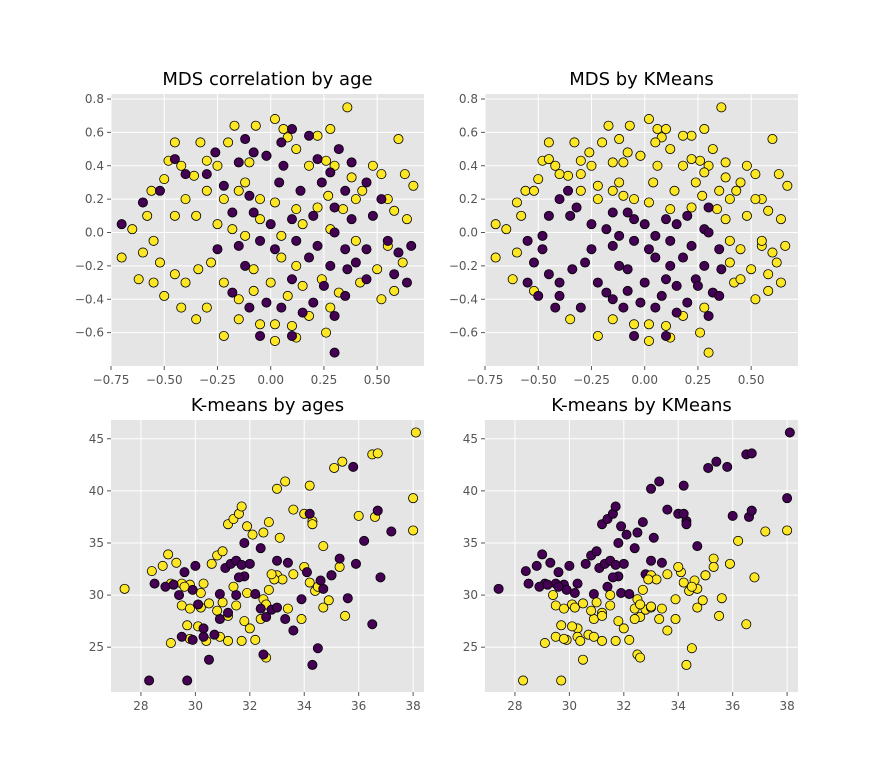 The image size is (888, 778). Describe the element at coordinates (463, 333) in the screenshot. I see `y-tick-label: −0.6` at that location.